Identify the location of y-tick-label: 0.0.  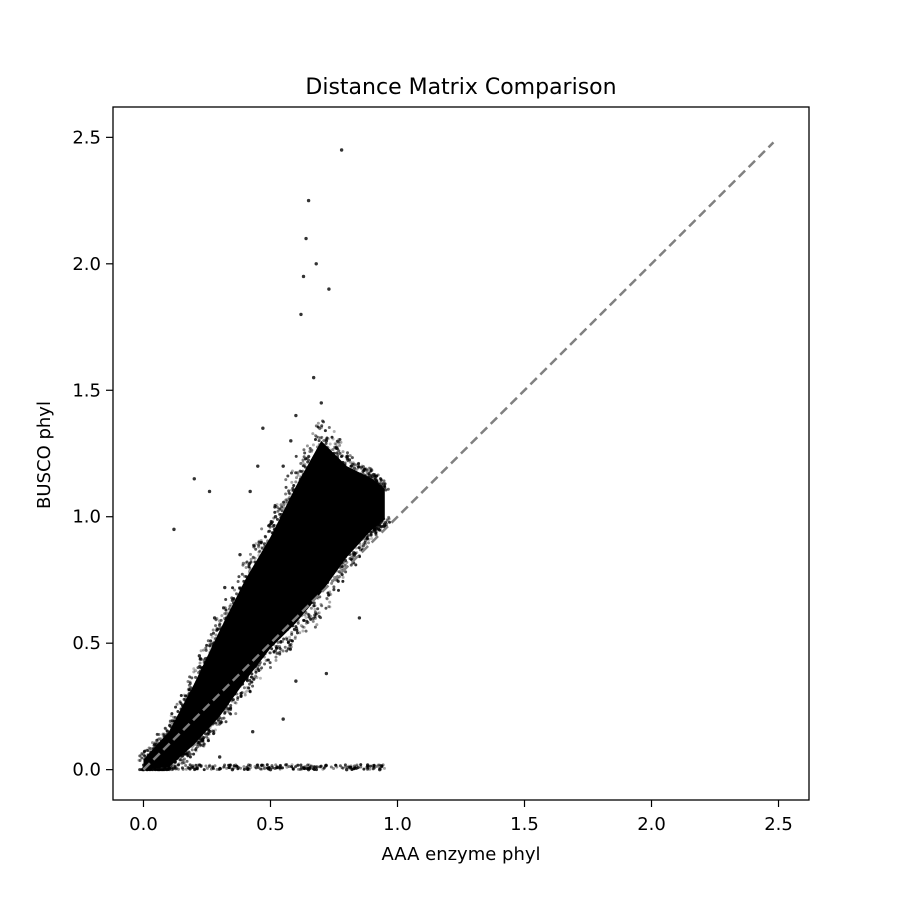
(86, 770).